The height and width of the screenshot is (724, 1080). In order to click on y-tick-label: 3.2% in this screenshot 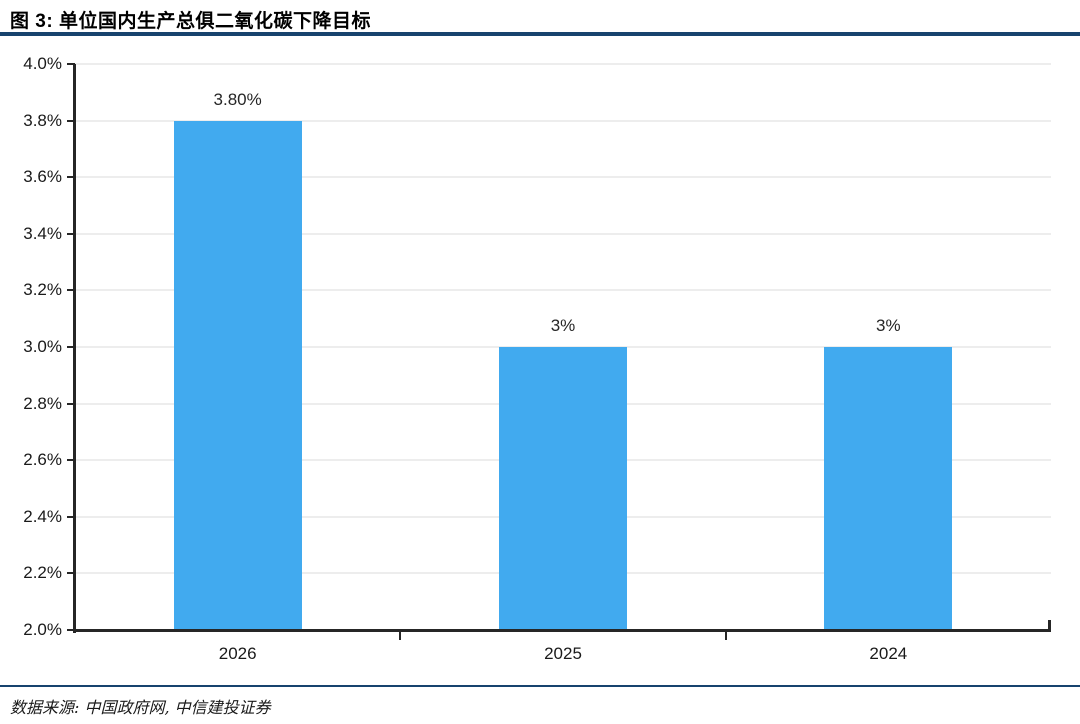, I will do `click(42, 290)`.